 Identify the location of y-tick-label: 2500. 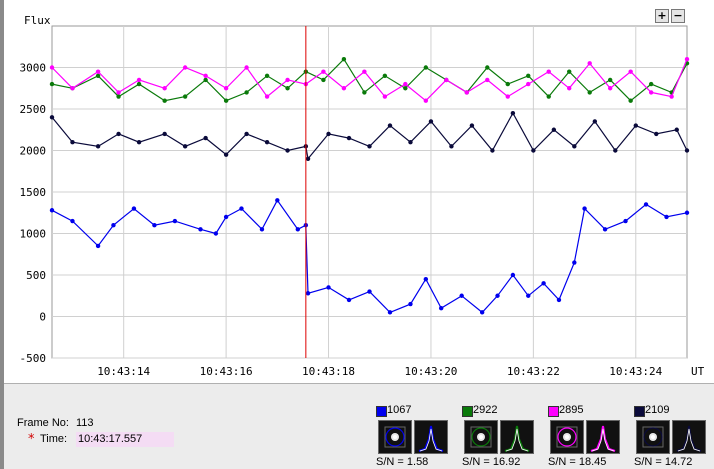
(33, 109).